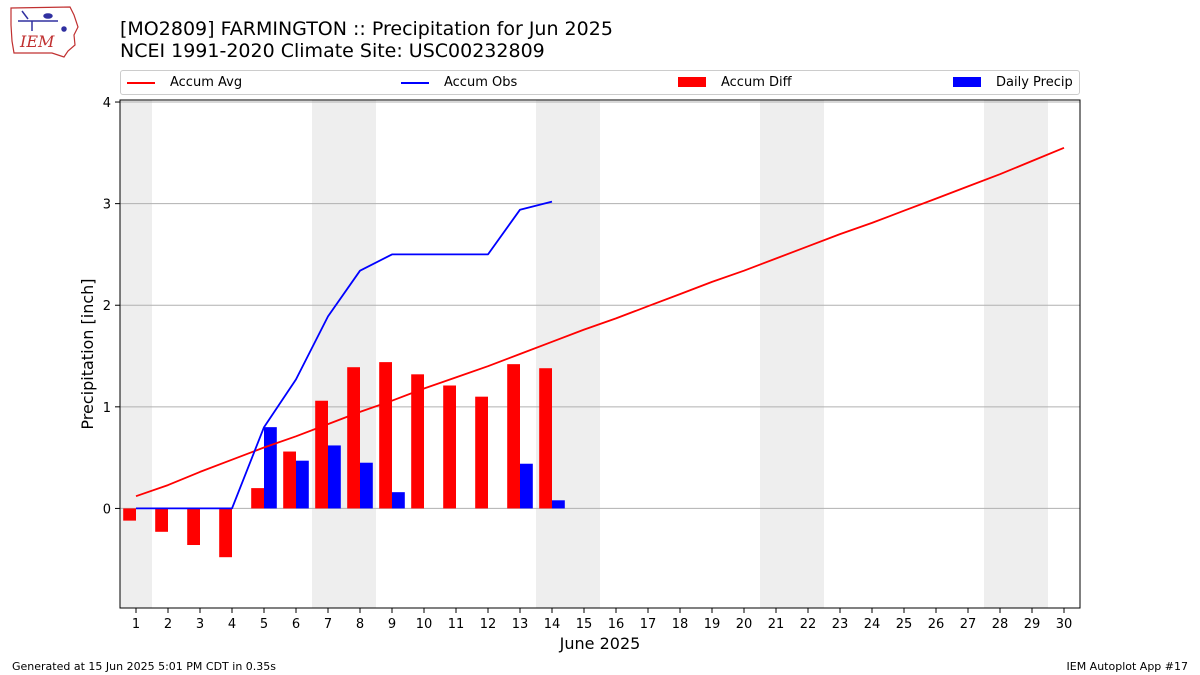 This screenshot has height=675, width=1200. I want to click on x-tick-label-18: 18, so click(680, 624).